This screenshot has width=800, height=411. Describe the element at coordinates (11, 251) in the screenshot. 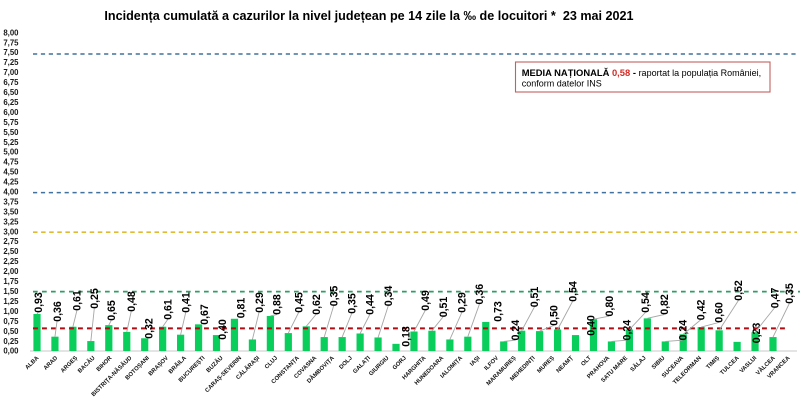

I see `svg-text: 2,50` at that location.